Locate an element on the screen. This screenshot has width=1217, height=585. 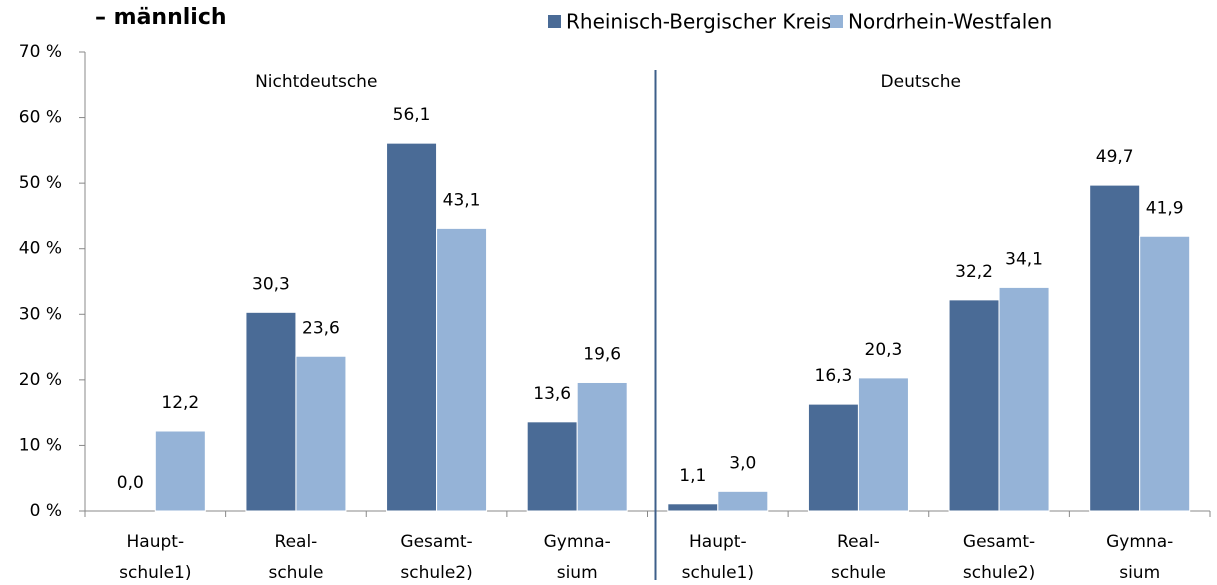
value-label: 12,2 is located at coordinates (180, 403).